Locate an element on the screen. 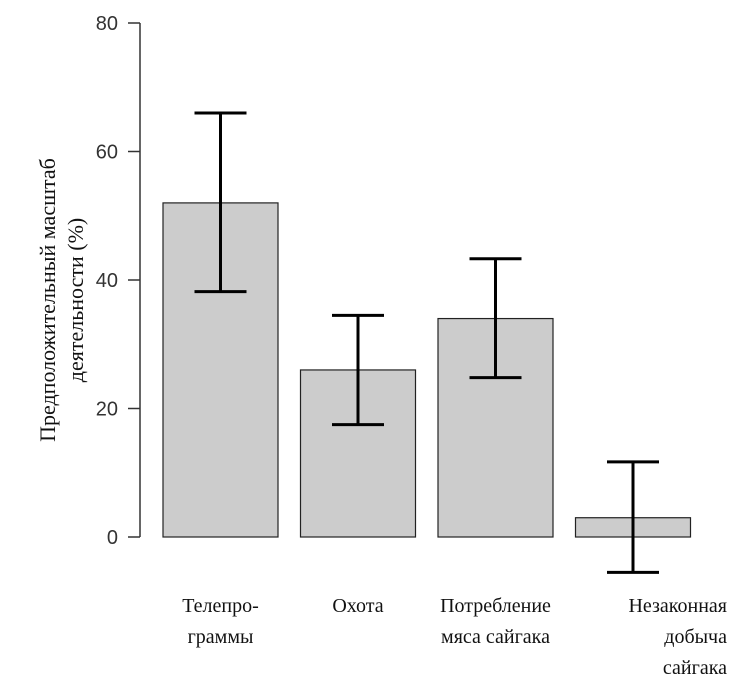 This screenshot has height=675, width=729. y-axis-title-line-2: деятельности (%) is located at coordinates (75, 300).